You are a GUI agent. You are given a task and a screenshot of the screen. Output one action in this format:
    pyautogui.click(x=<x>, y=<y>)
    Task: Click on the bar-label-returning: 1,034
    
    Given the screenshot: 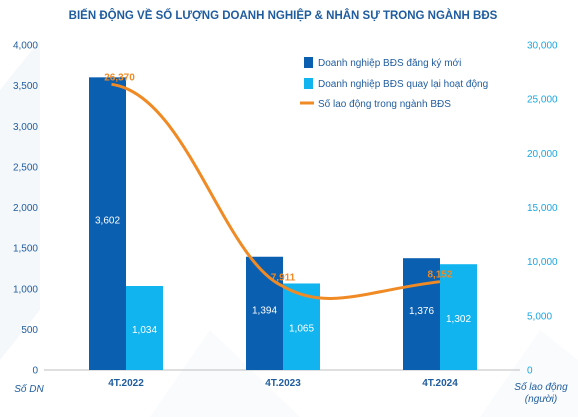 What is the action you would take?
    pyautogui.click(x=144, y=330)
    